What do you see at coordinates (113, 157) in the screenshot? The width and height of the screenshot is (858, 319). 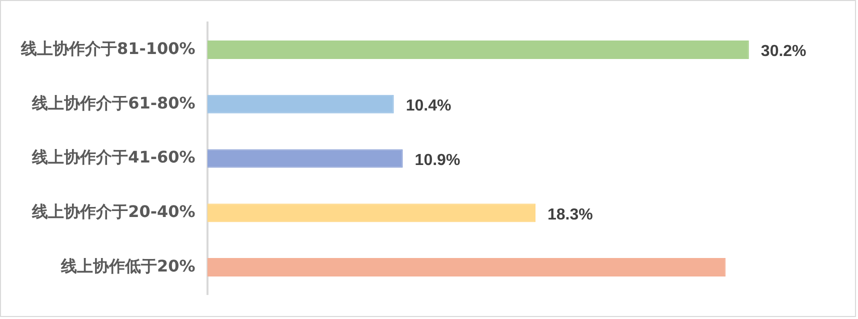 I see `y-tick-label: 线上协作介于41-60%` at bounding box center [113, 157].